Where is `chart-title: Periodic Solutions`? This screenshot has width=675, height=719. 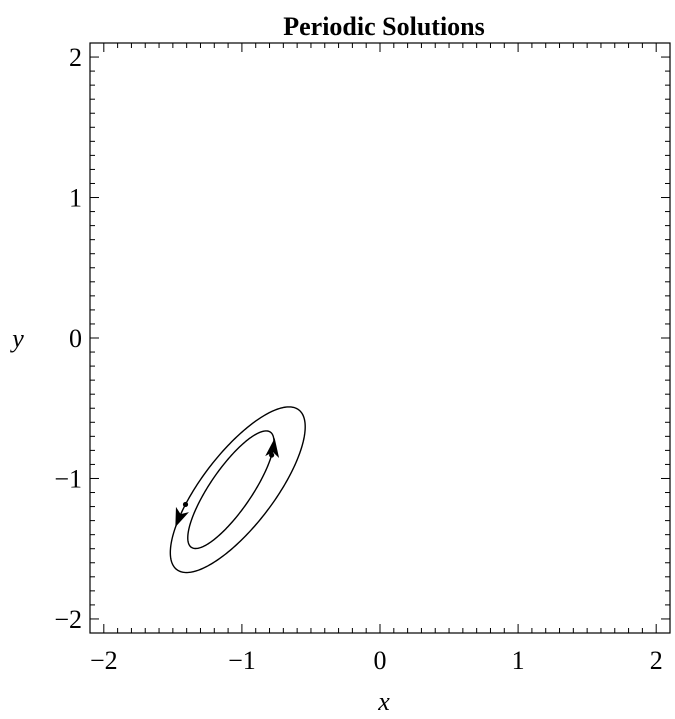
chart-title: Periodic Solutions is located at coordinates (384, 26).